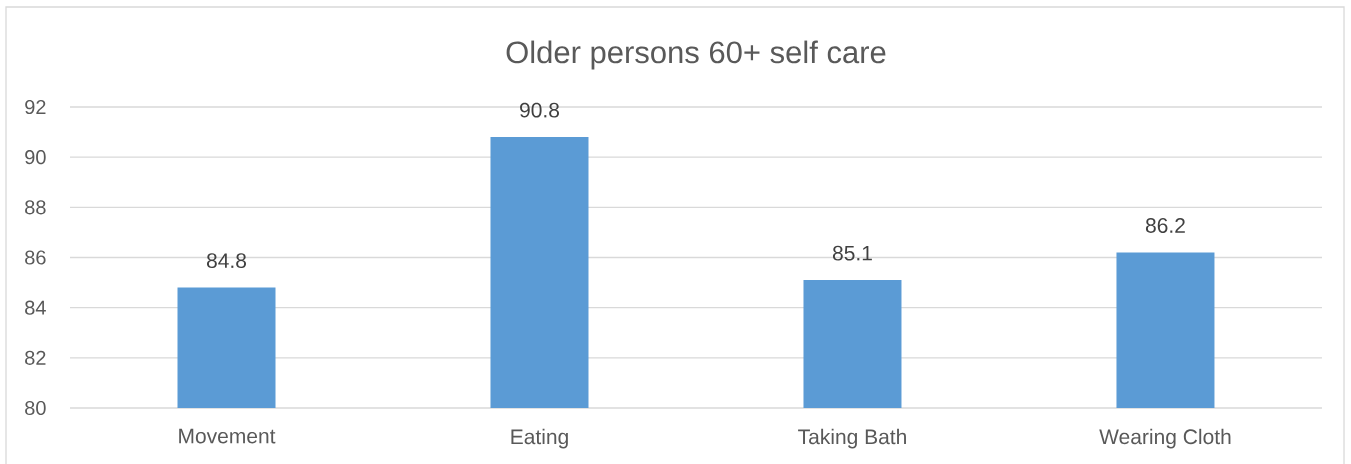 Image resolution: width=1351 pixels, height=464 pixels. I want to click on y-tick-label: 82, so click(35, 357).